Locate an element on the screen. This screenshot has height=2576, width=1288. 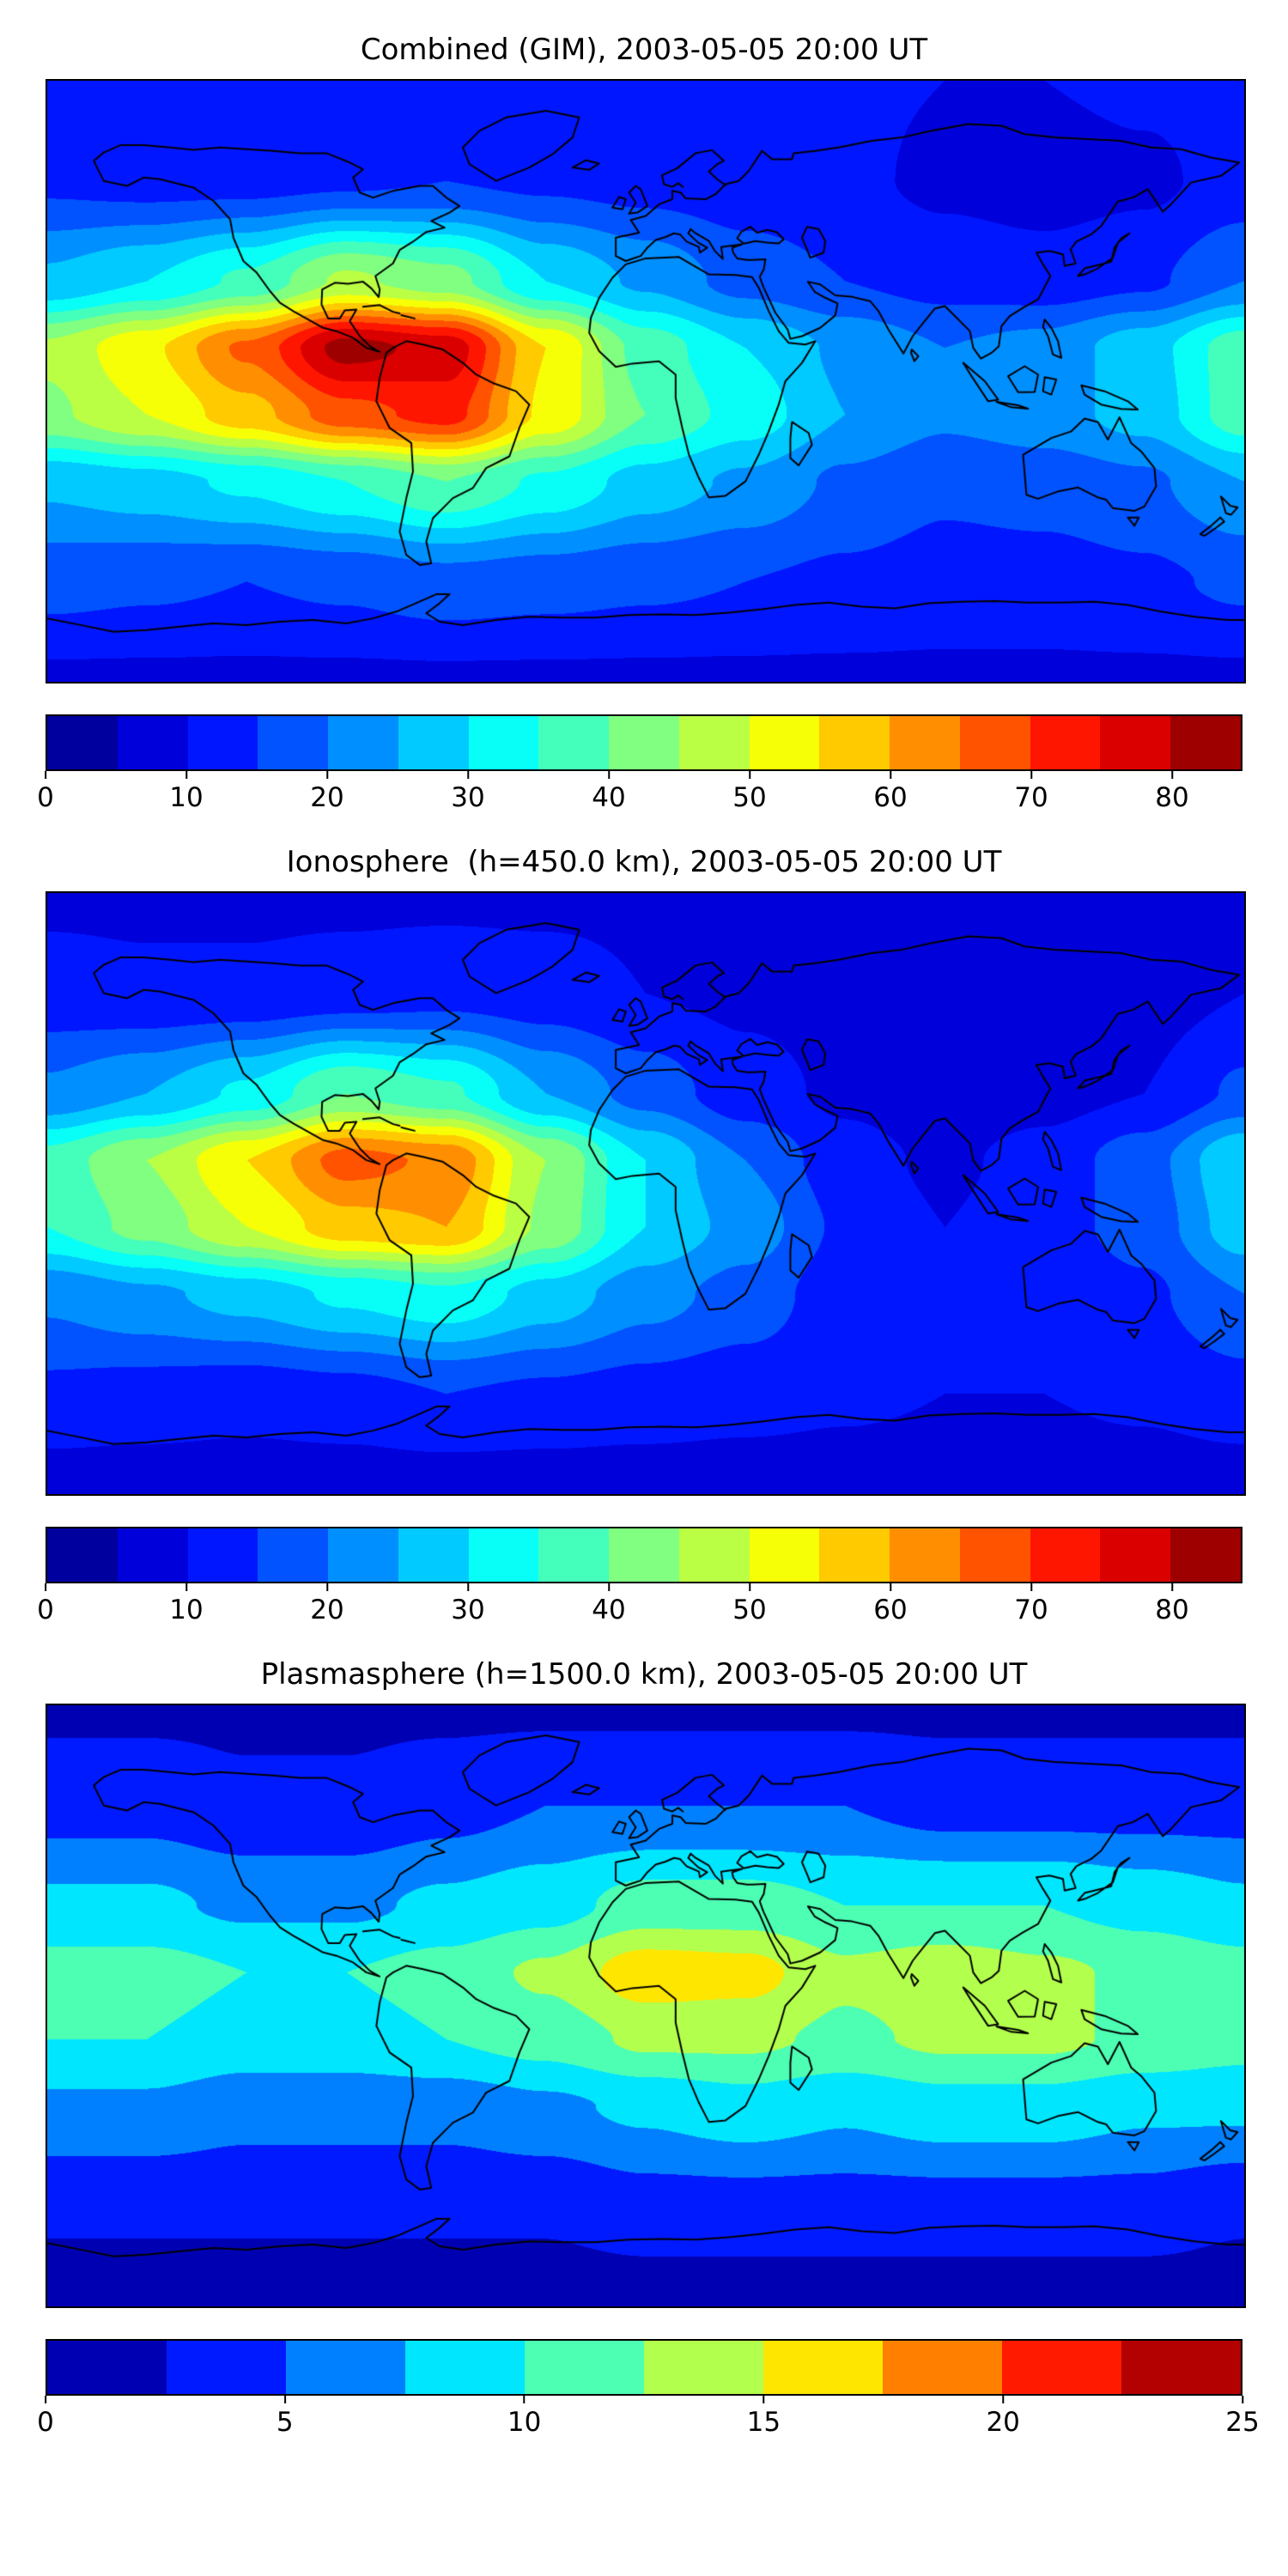
colorbar-tick: 25 is located at coordinates (1243, 2417).